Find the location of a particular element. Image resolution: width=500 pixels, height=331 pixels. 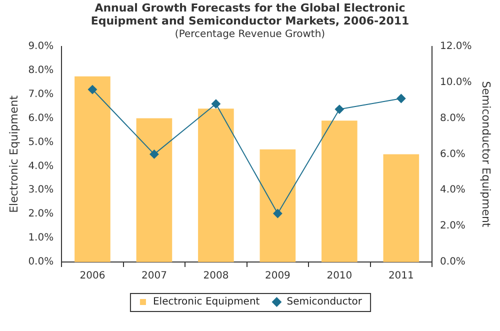

chart-subtitle: (Percentage Revenue Growth) is located at coordinates (250, 34).